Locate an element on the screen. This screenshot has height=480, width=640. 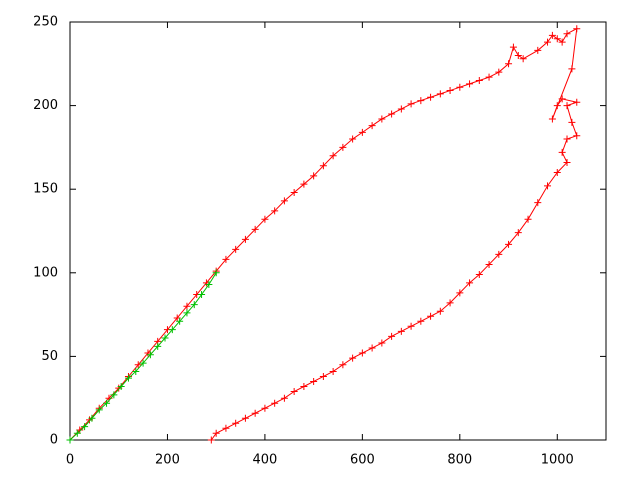
x-tick-label: 0 is located at coordinates (70, 460).